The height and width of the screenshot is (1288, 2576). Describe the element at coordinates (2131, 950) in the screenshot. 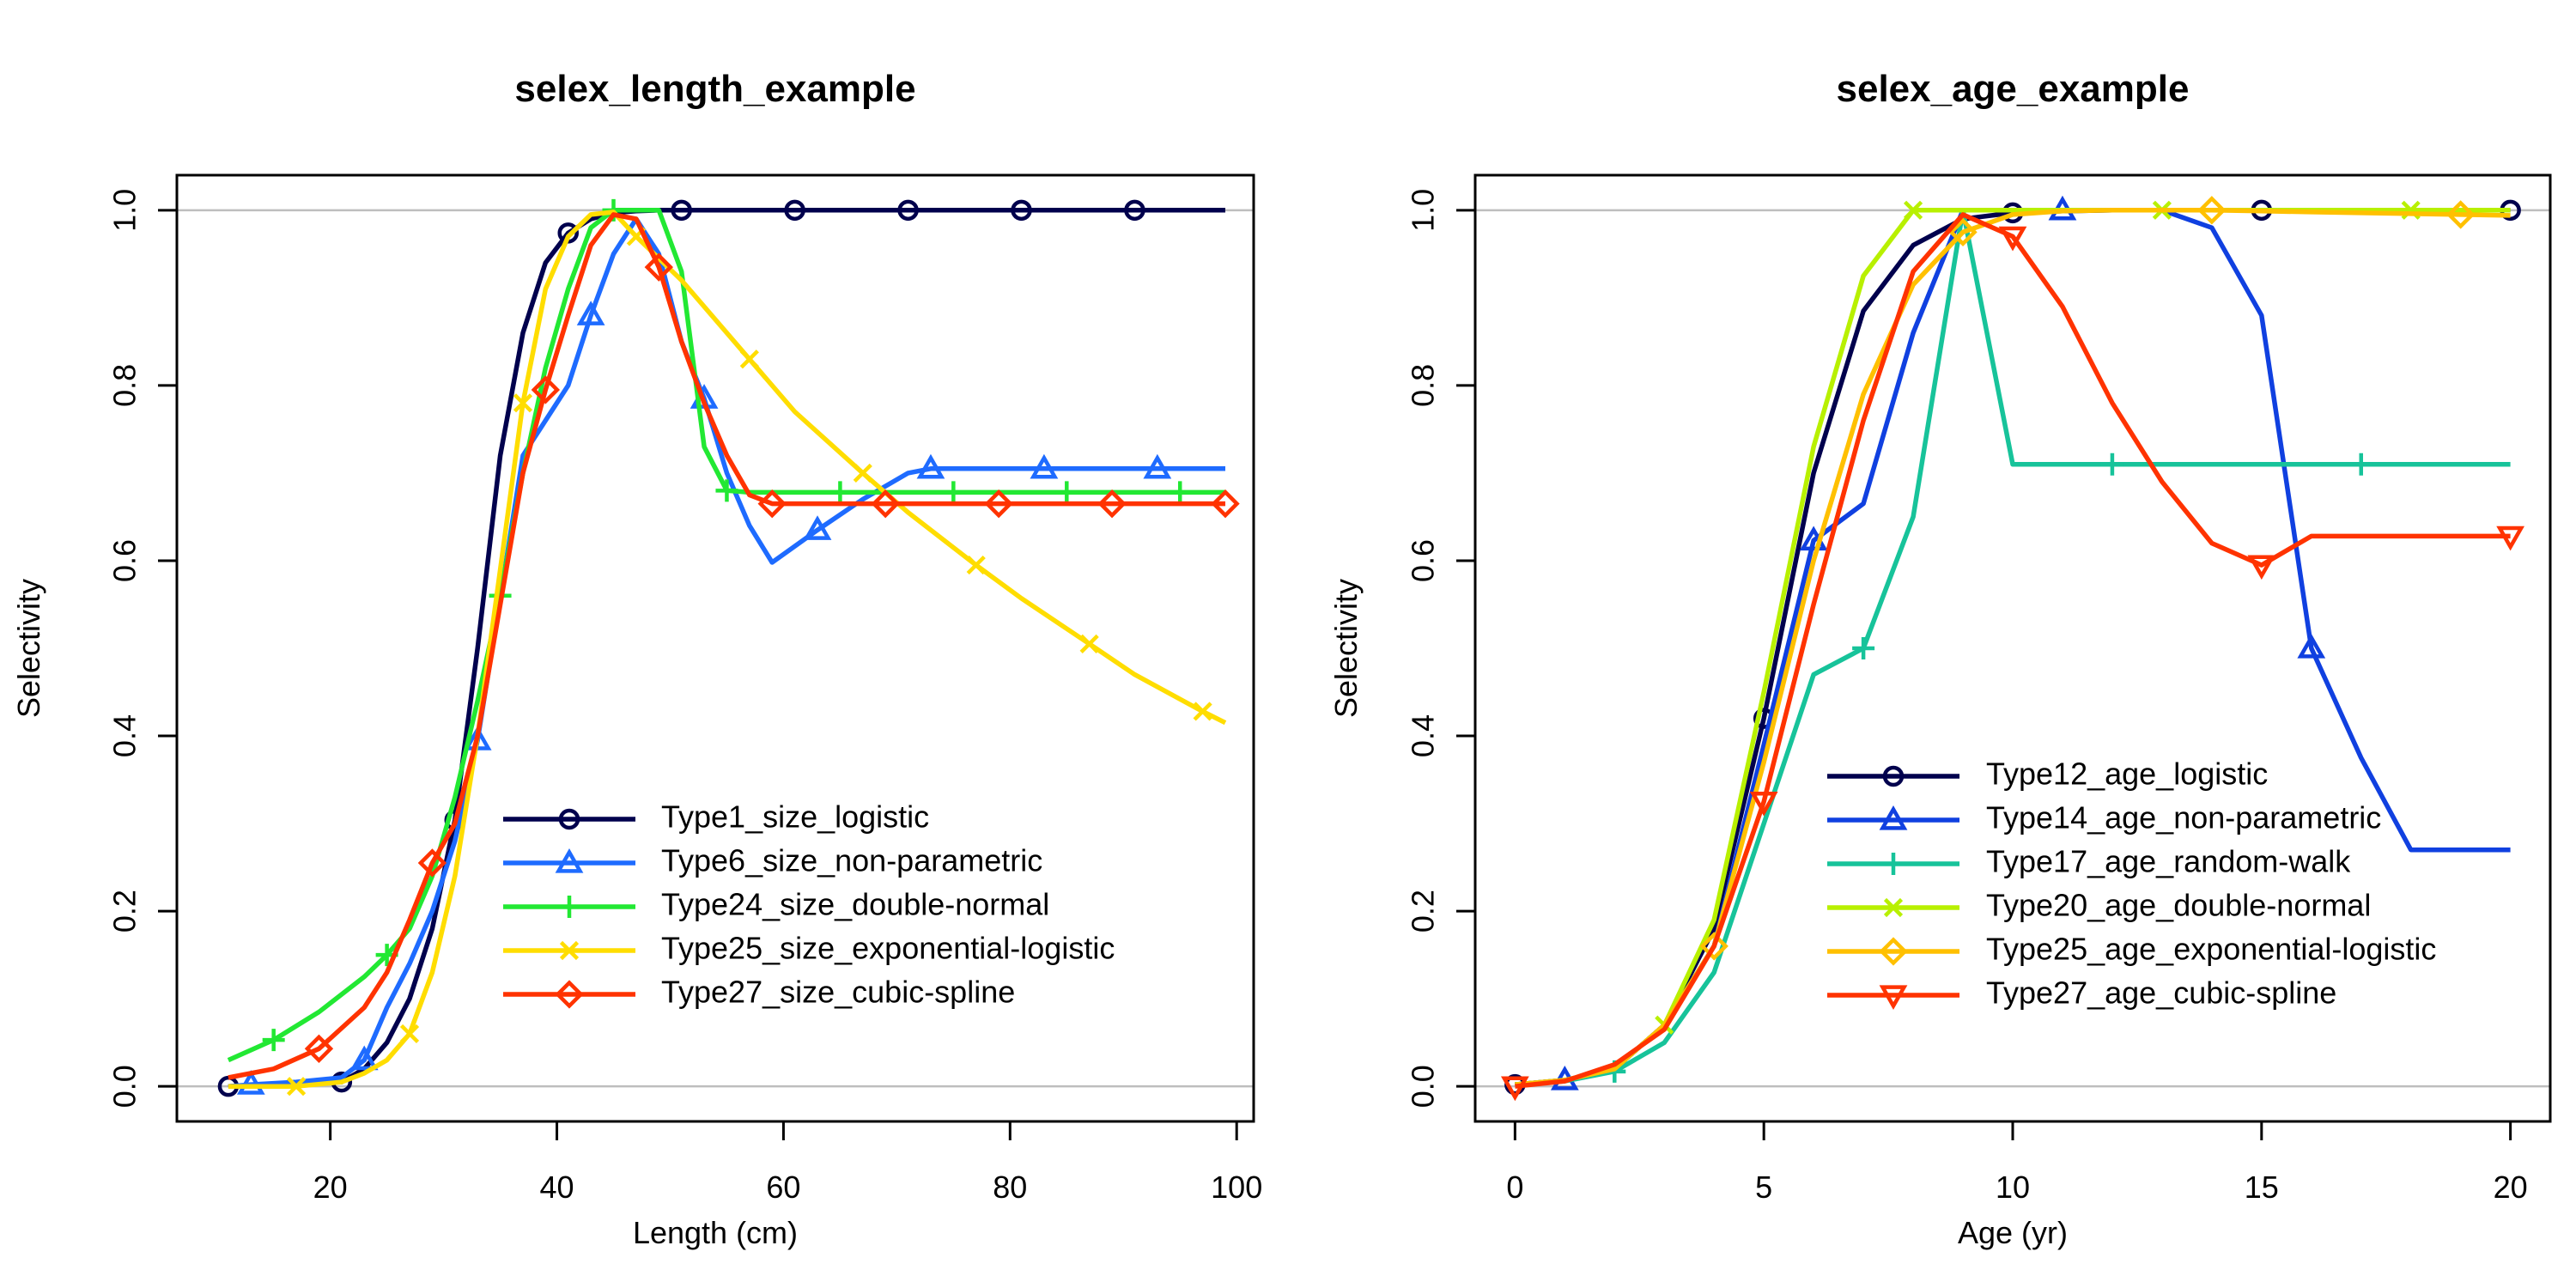

I see `legend-entry: Type25_age_exponential-logistic` at that location.